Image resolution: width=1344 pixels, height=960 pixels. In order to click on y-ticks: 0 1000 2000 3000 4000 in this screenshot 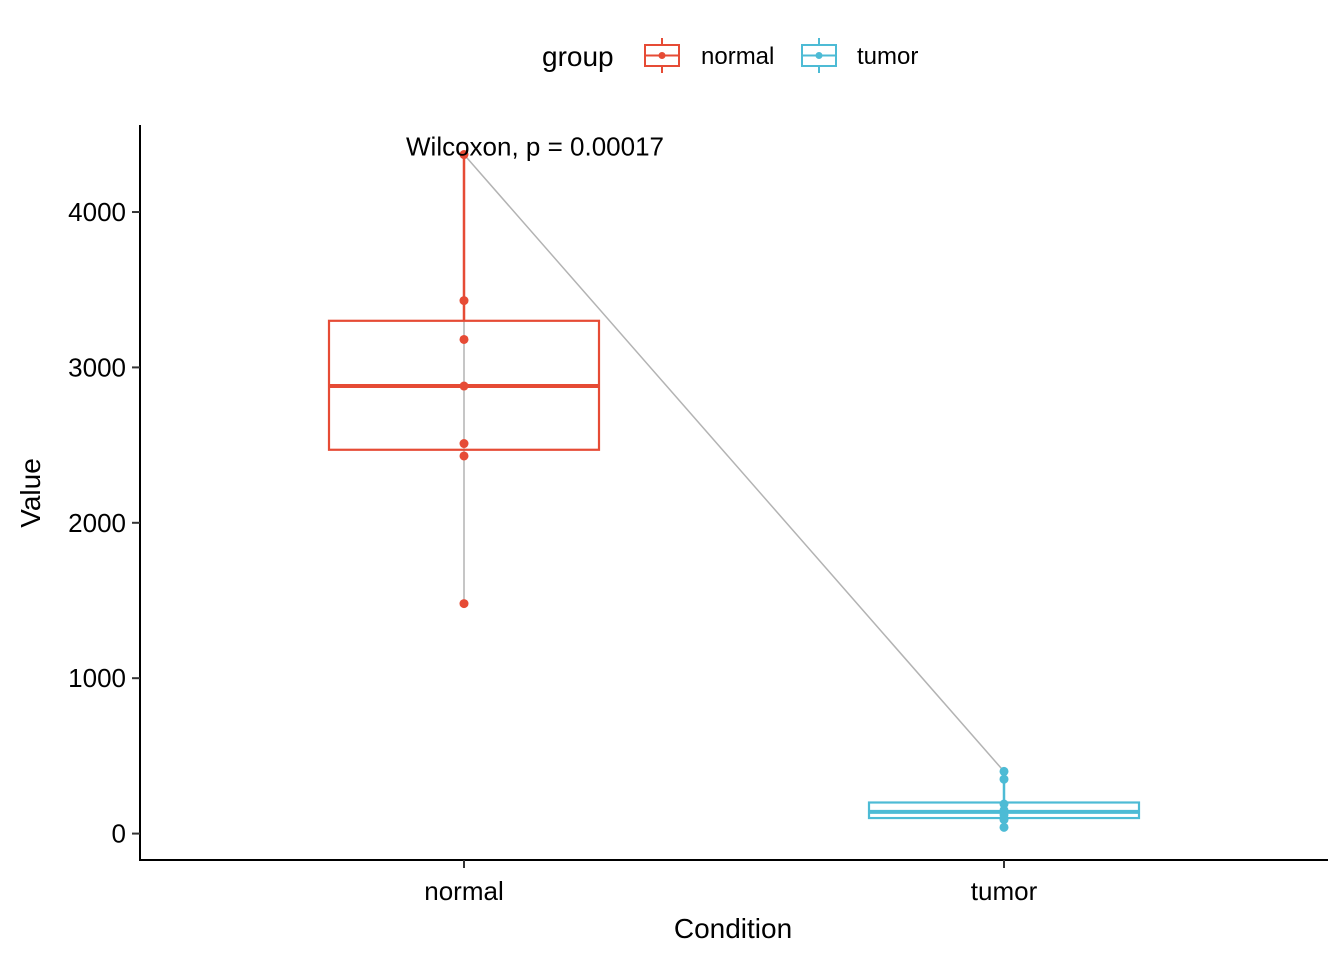, I will do `click(104, 523)`.